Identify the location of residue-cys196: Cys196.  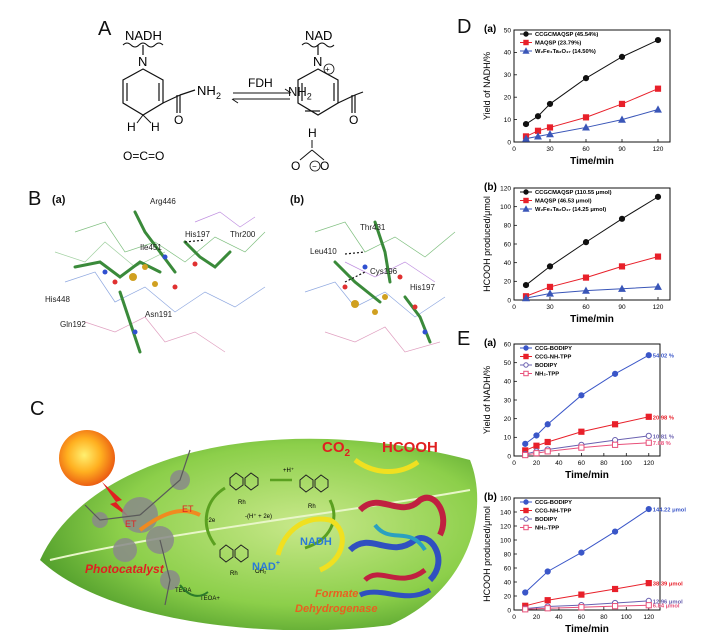
(384, 271).